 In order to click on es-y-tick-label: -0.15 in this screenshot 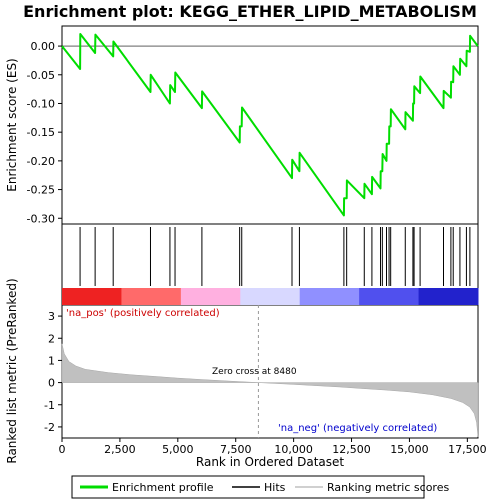, I will do `click(41, 132)`.